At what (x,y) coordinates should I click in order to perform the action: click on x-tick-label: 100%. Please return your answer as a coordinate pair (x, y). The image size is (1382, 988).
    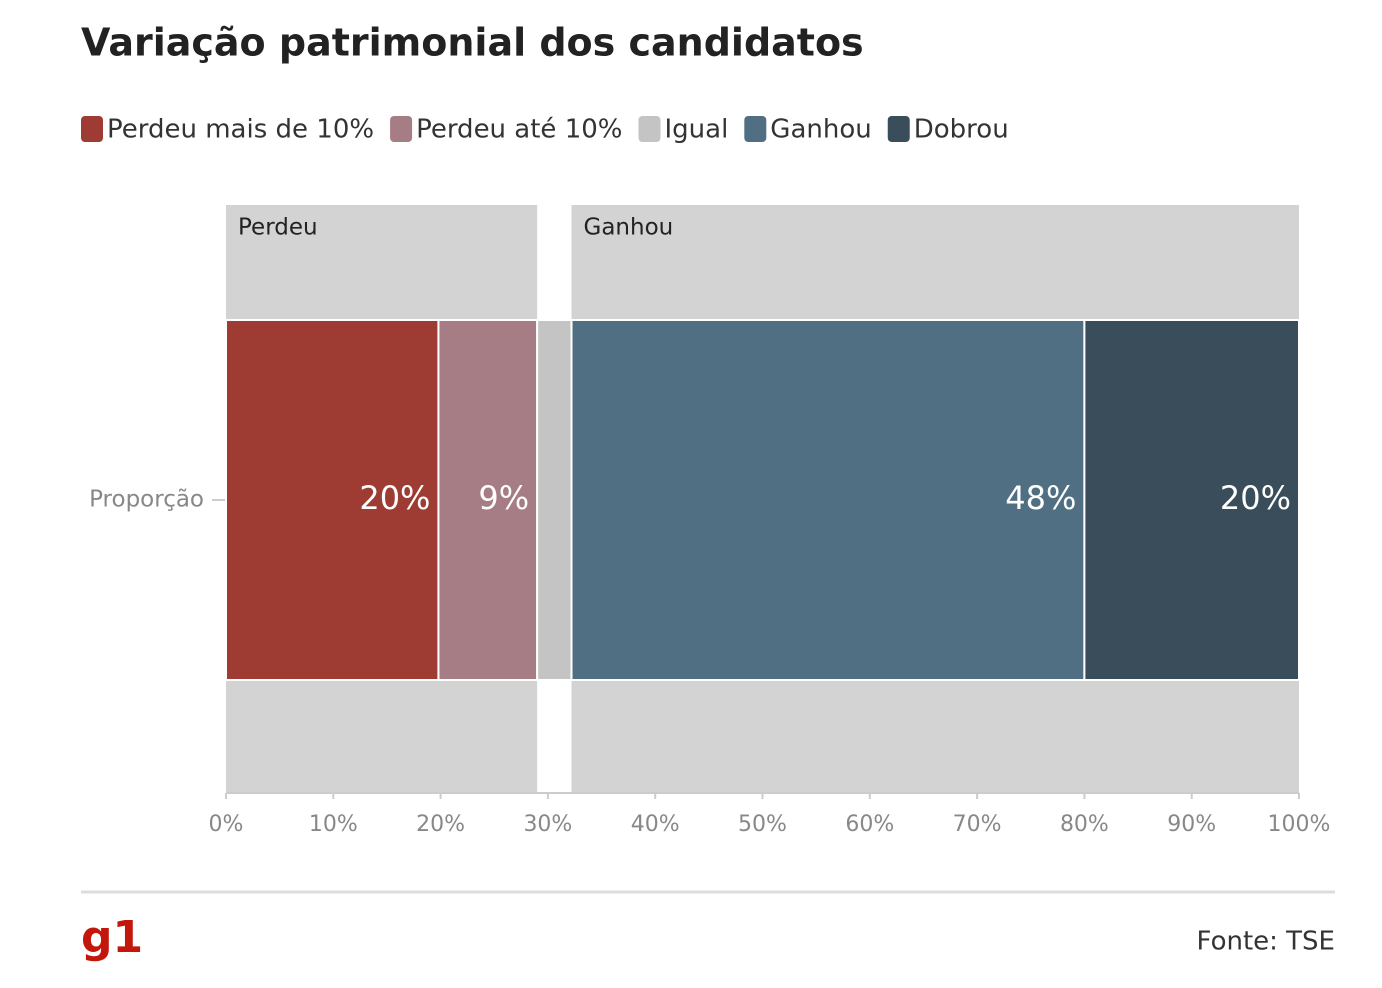
    Looking at the image, I should click on (1299, 824).